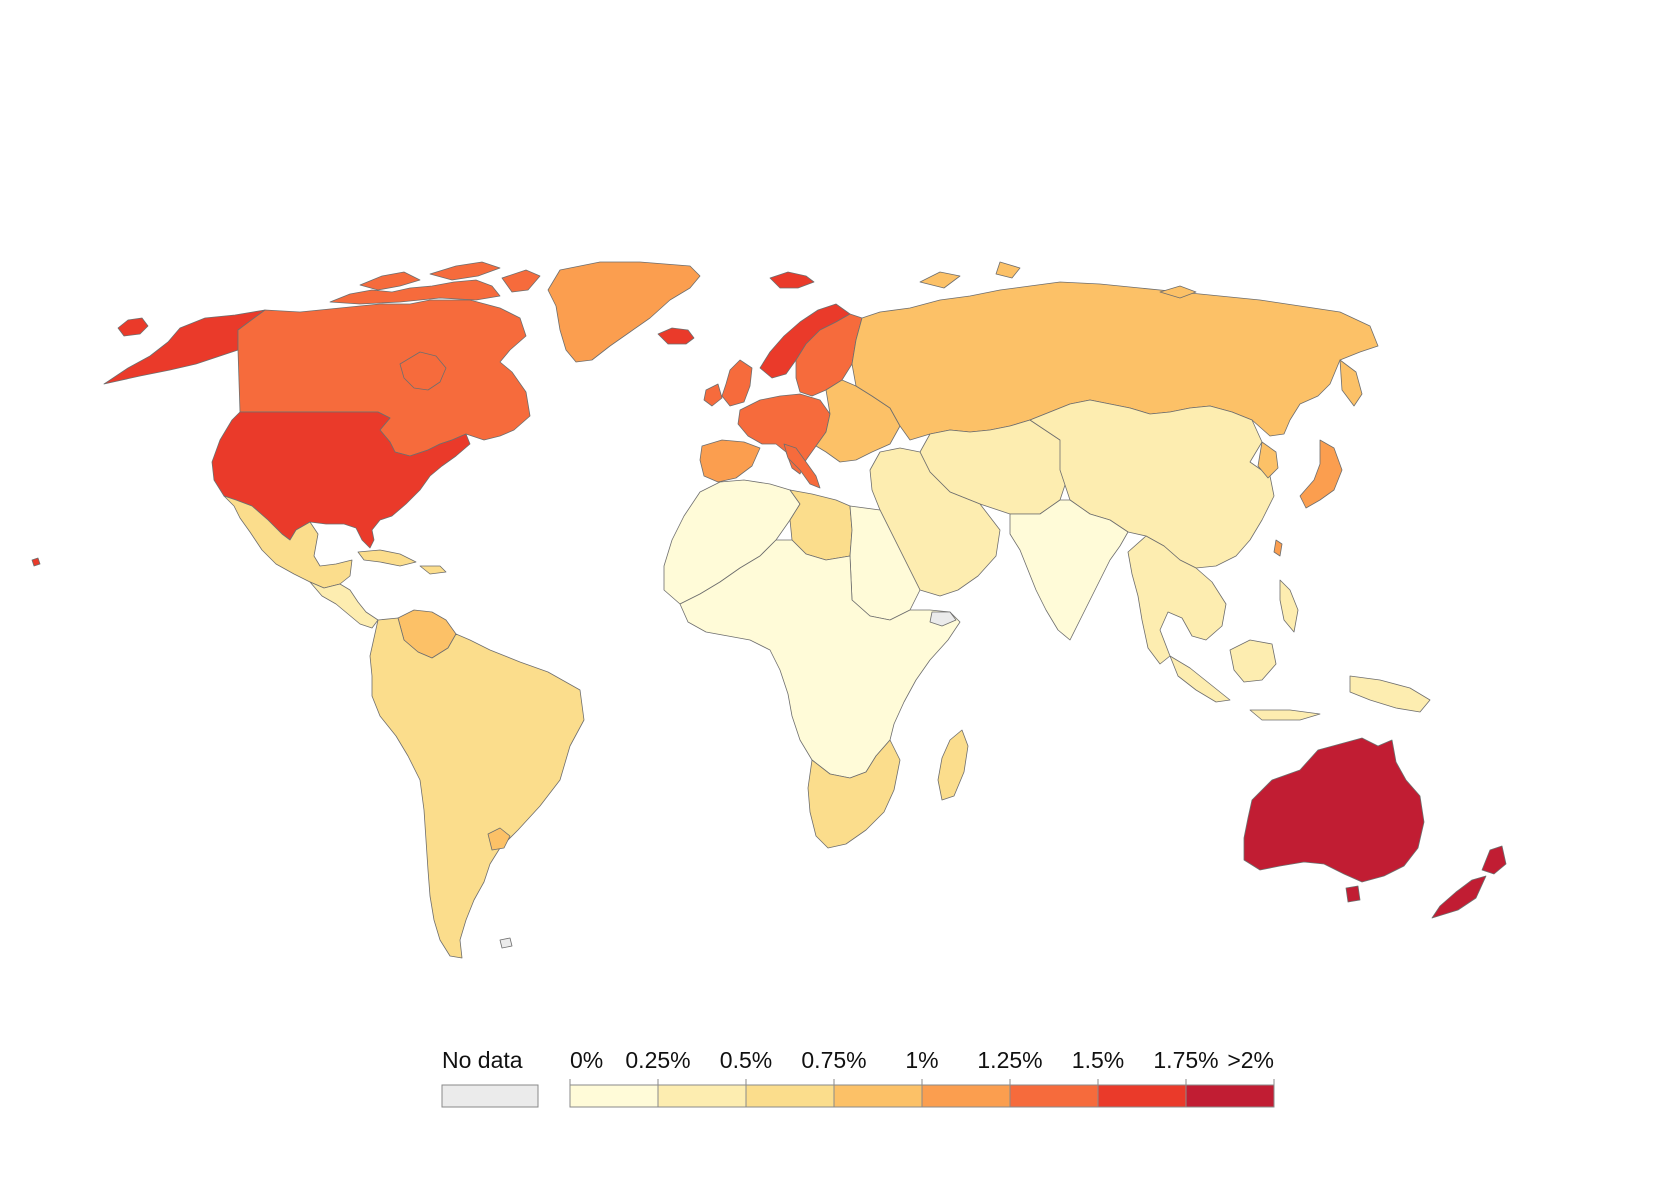 The image size is (1680, 1185). Describe the element at coordinates (792, 280) in the screenshot. I see `svalbard` at that location.